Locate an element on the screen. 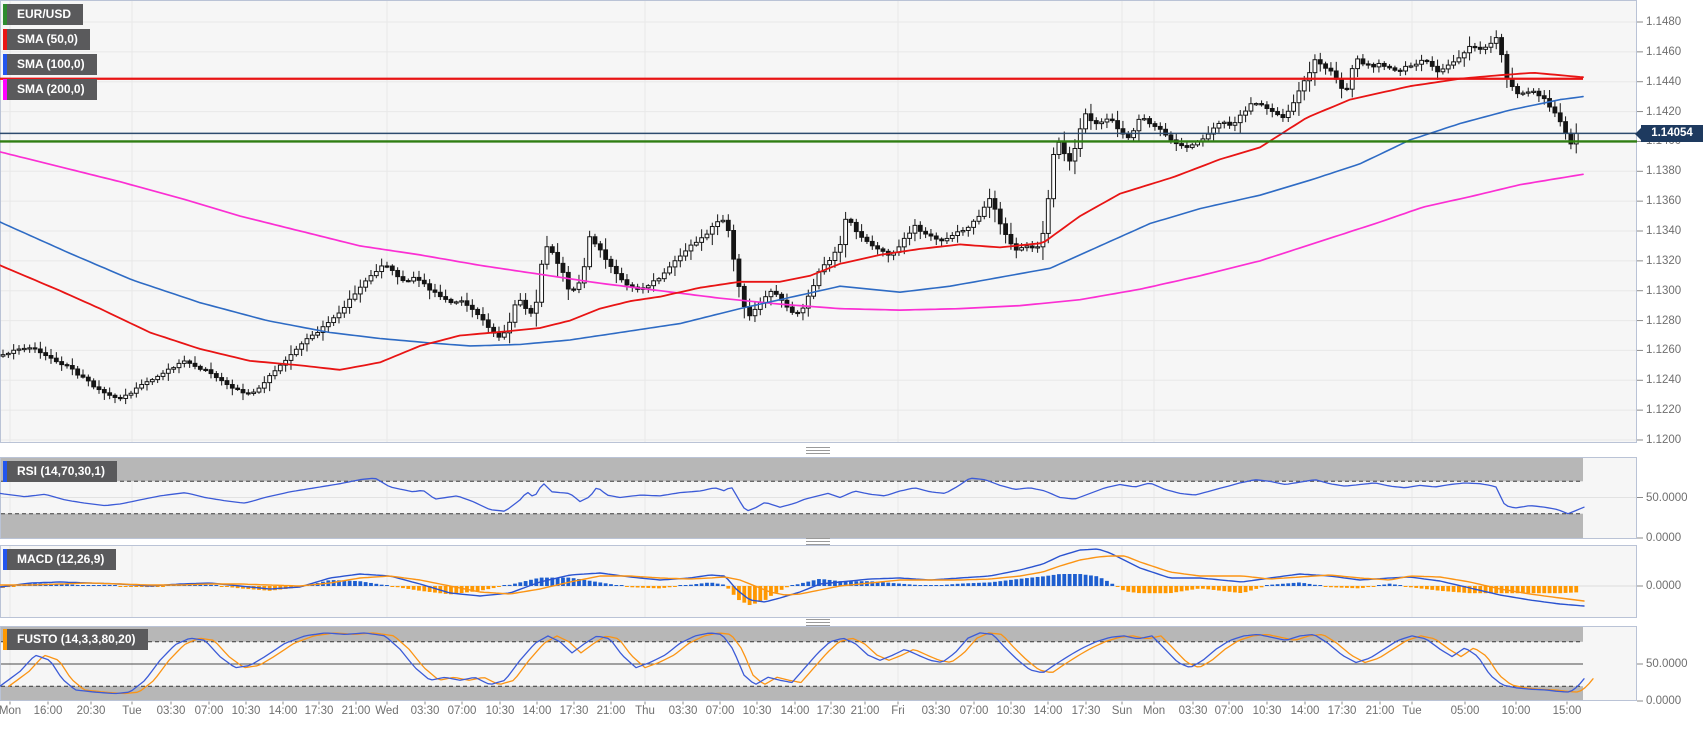  stoch-d-line is located at coordinates (801, 663).